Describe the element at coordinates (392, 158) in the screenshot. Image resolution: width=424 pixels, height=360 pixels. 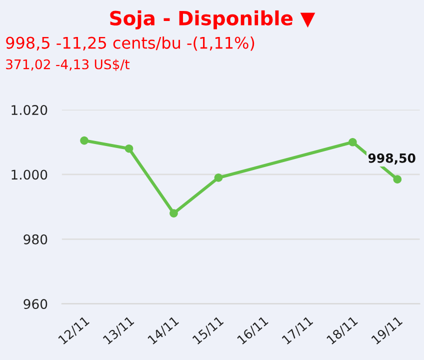
I see `annotation: 998,50` at that location.